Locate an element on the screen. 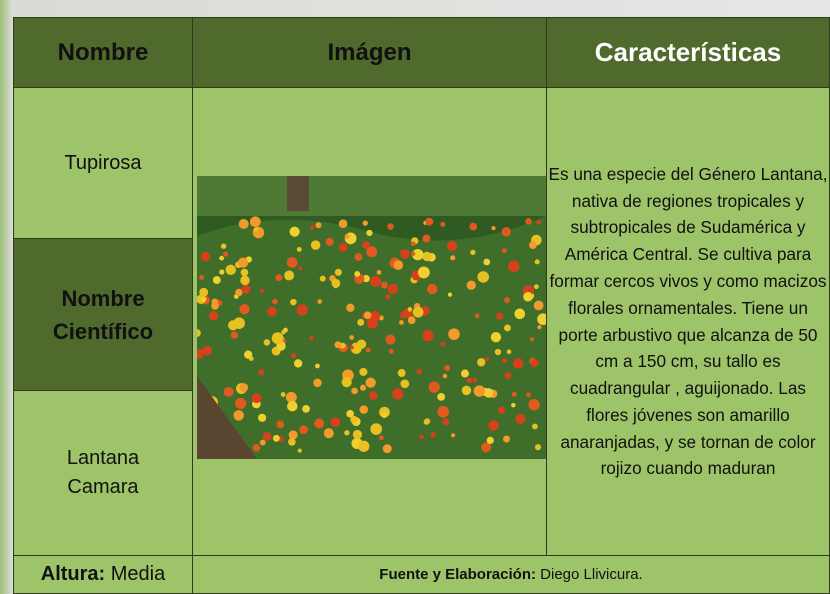 This screenshot has height=594, width=830. header-text: Imágen is located at coordinates (369, 52).